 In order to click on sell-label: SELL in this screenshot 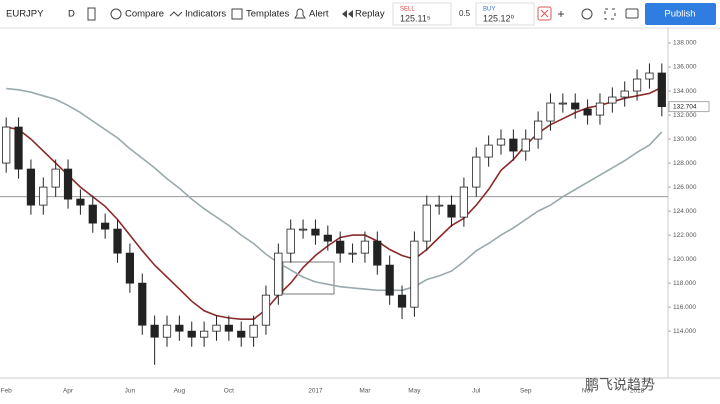, I will do `click(407, 10)`.